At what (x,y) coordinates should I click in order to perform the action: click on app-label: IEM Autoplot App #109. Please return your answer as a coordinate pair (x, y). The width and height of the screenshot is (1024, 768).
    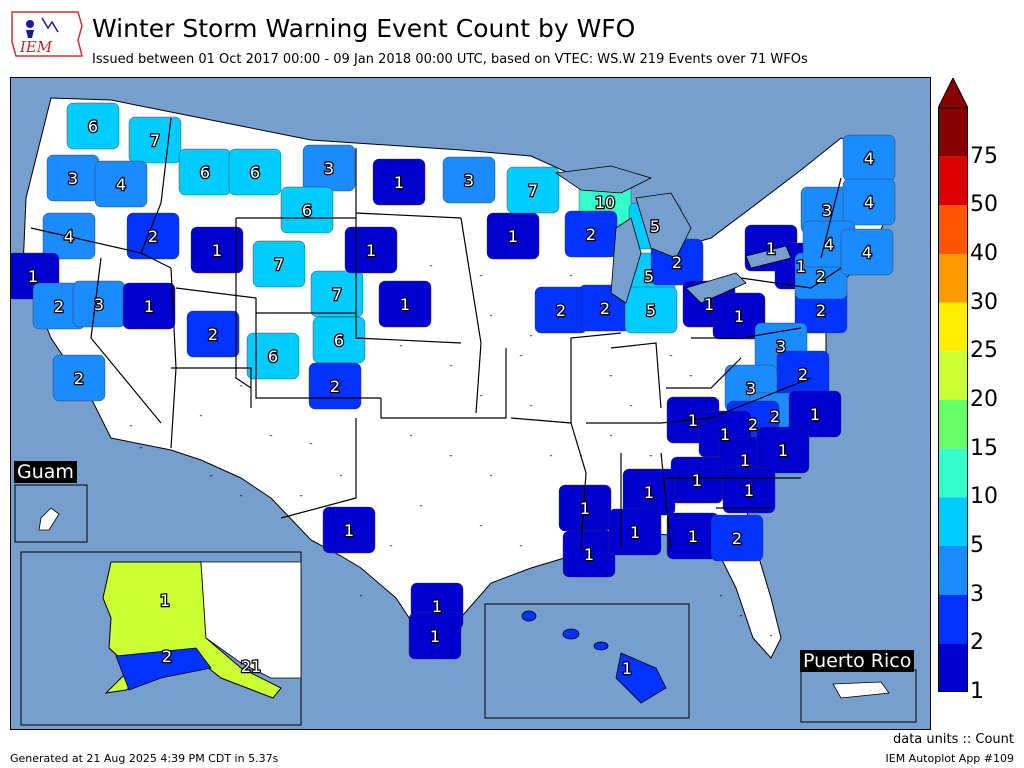
    Looking at the image, I should click on (950, 758).